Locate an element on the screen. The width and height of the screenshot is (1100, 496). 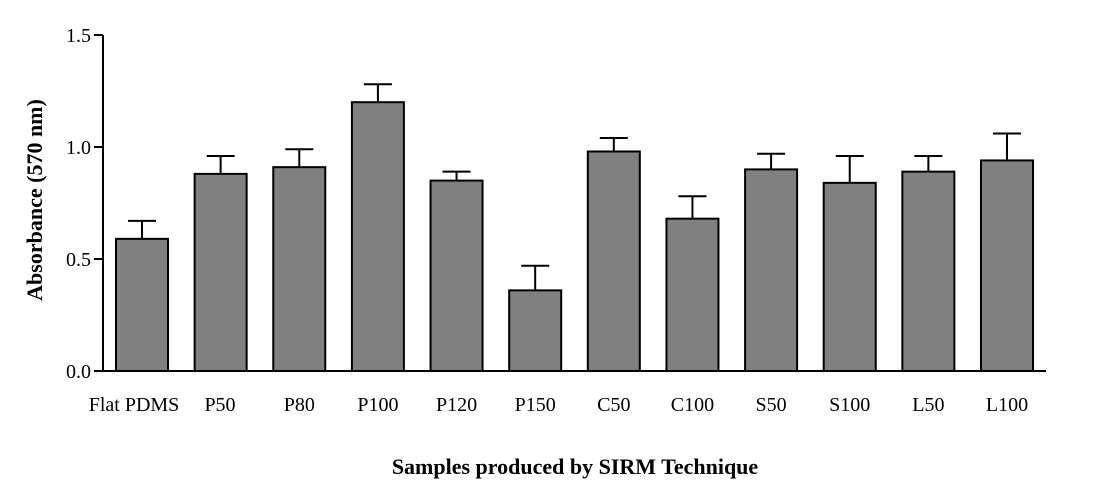
y-tick-label: 1.5 is located at coordinates (78, 36).